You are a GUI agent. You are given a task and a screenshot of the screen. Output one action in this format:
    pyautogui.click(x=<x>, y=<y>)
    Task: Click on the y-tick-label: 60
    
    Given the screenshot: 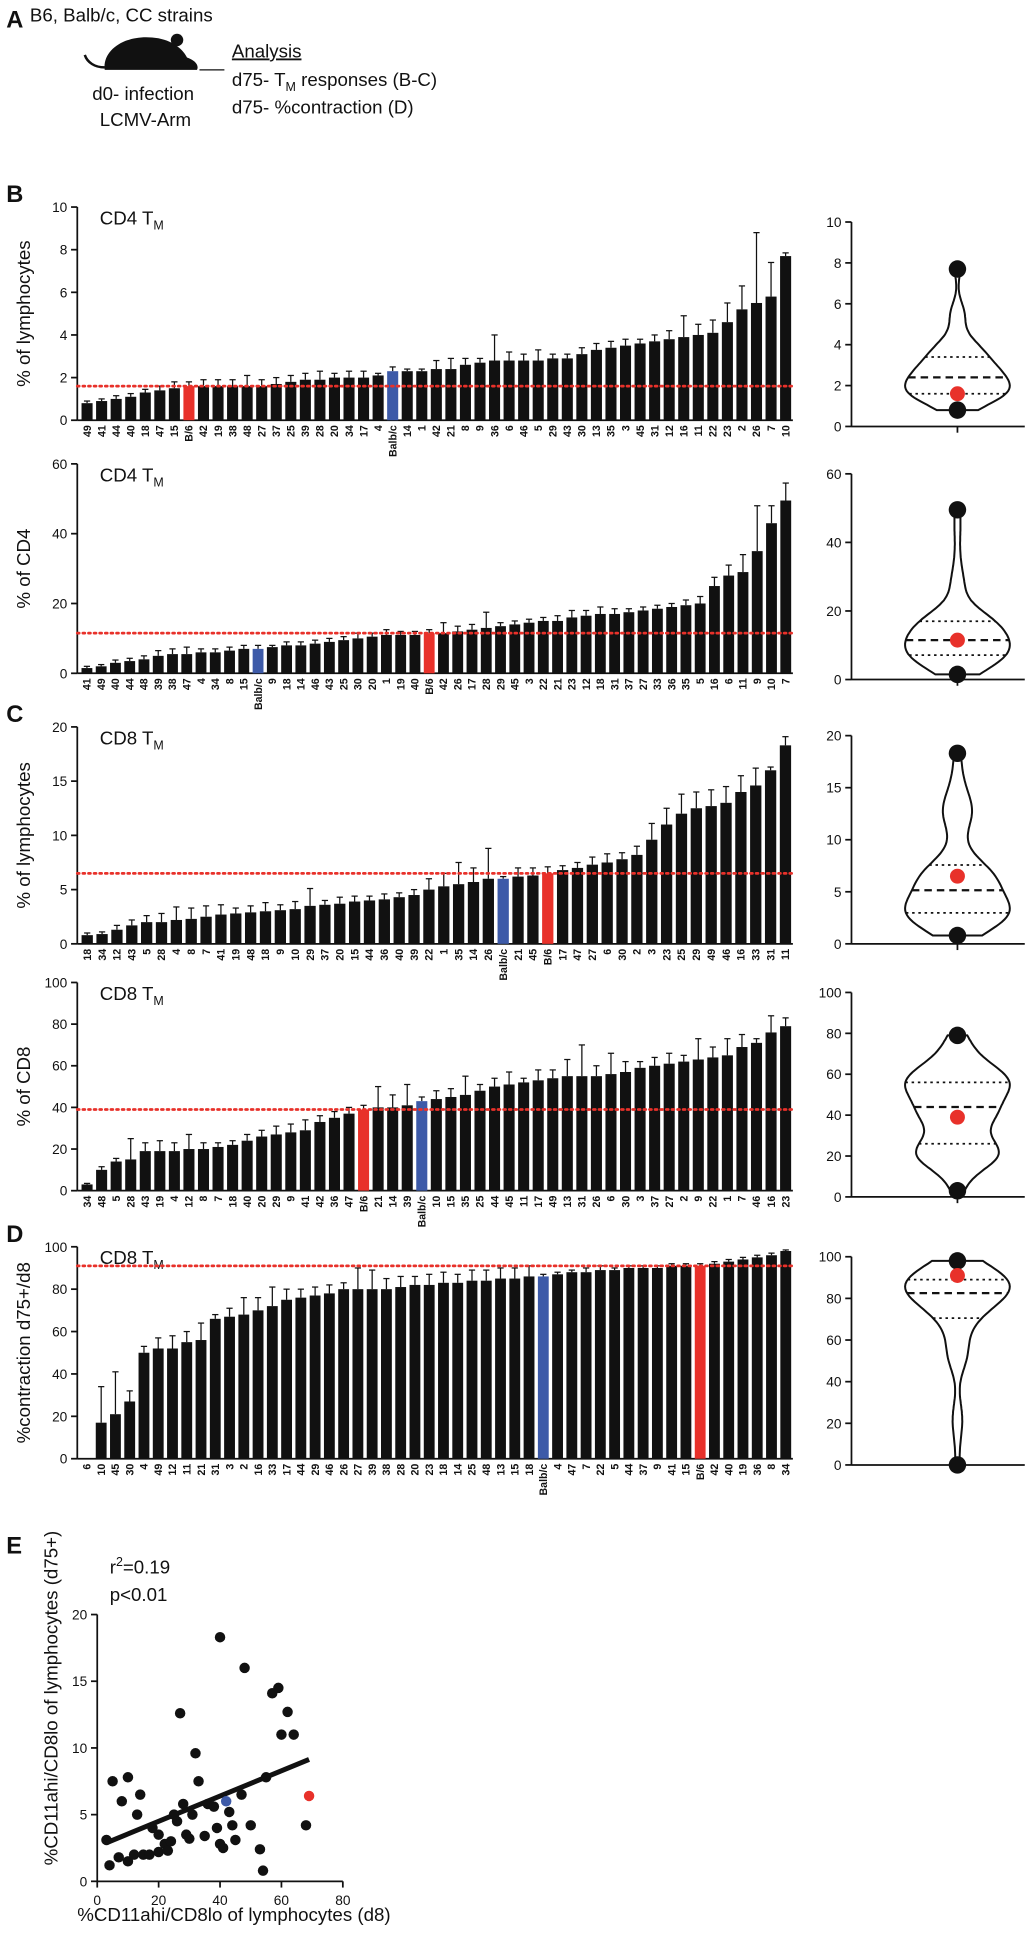 What is the action you would take?
    pyautogui.click(x=834, y=1340)
    